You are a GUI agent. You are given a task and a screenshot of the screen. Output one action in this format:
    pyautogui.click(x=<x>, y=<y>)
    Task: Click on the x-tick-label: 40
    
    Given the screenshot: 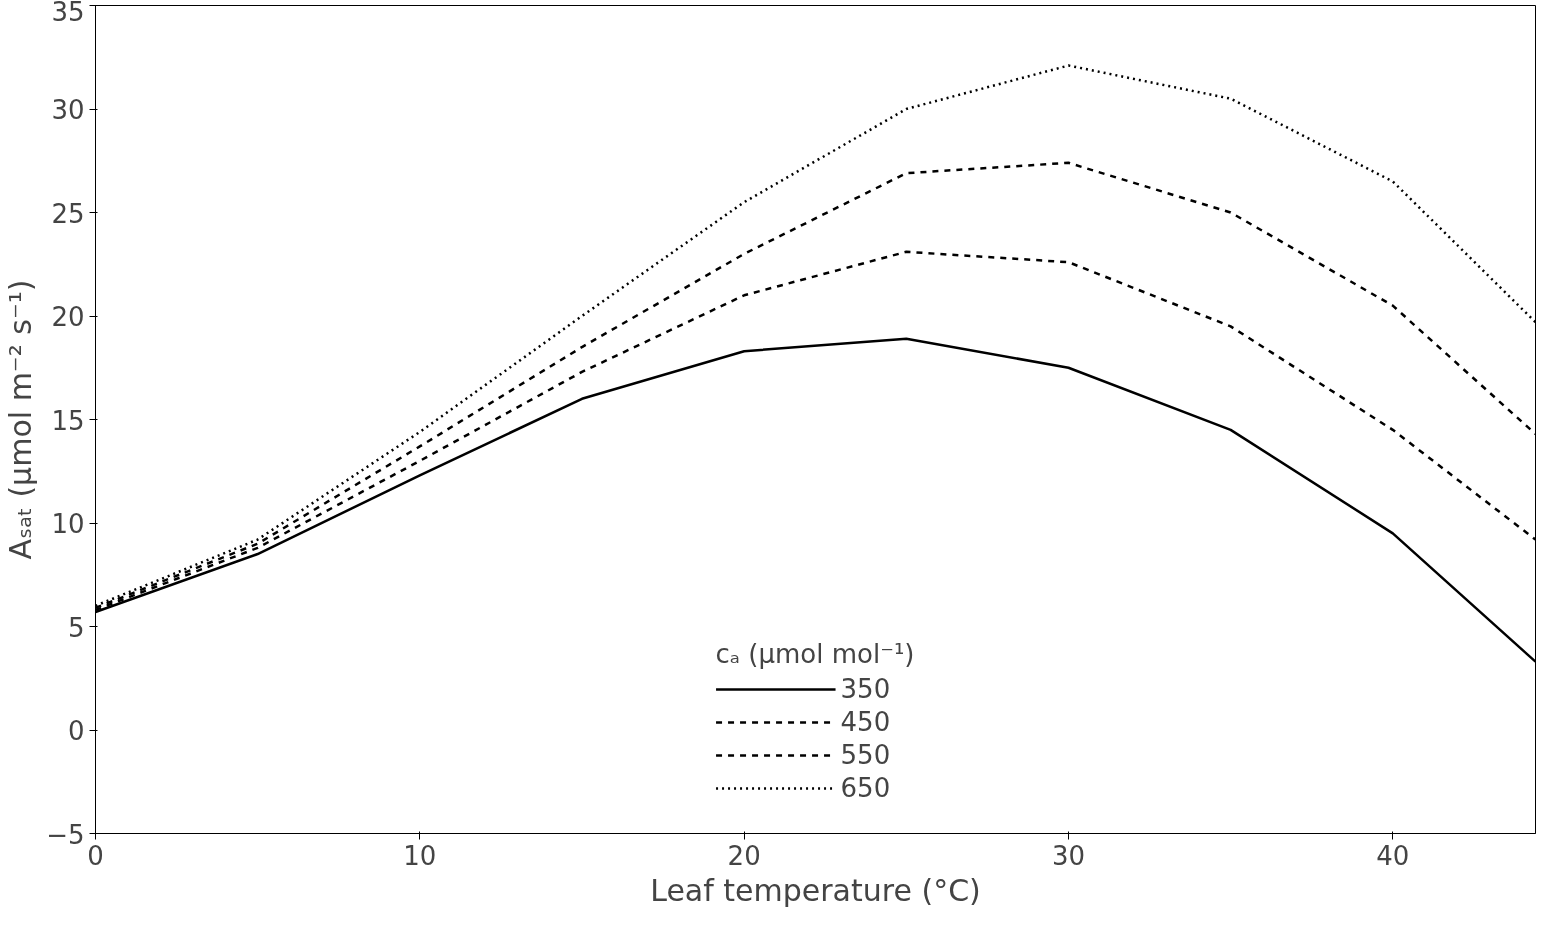 What is the action you would take?
    pyautogui.click(x=1393, y=855)
    